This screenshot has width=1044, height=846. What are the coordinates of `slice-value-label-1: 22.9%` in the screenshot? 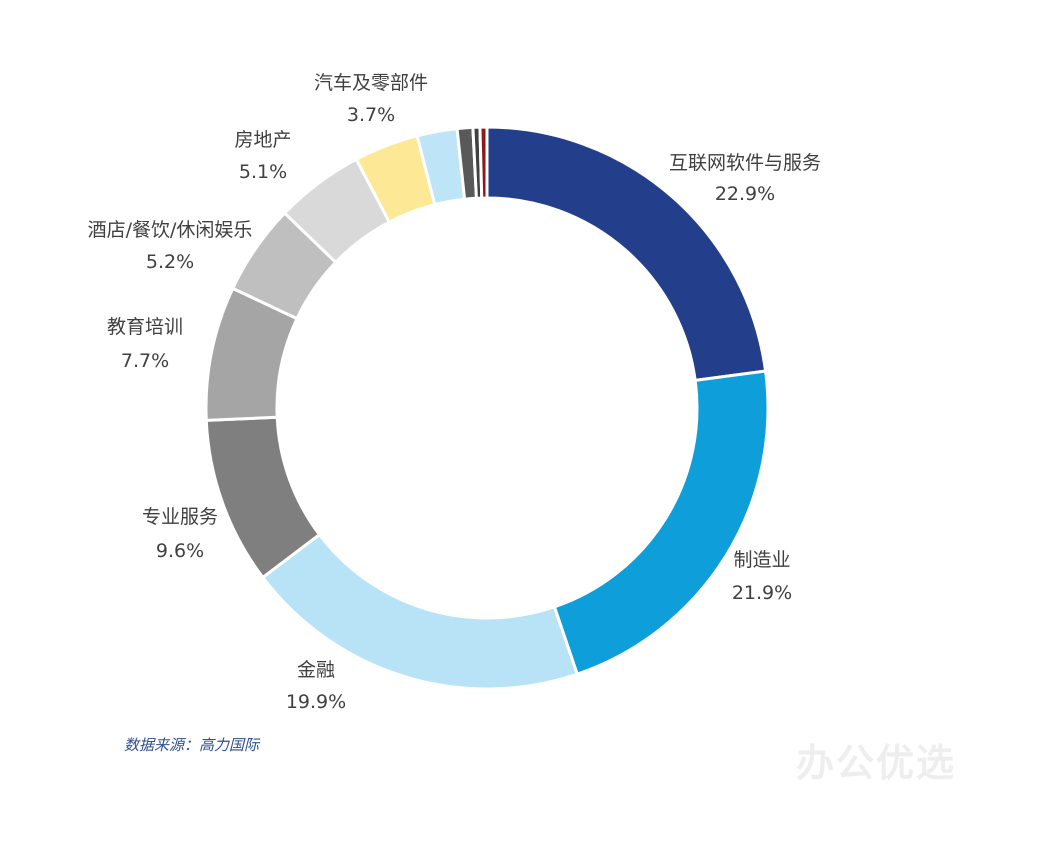 It's located at (745, 194).